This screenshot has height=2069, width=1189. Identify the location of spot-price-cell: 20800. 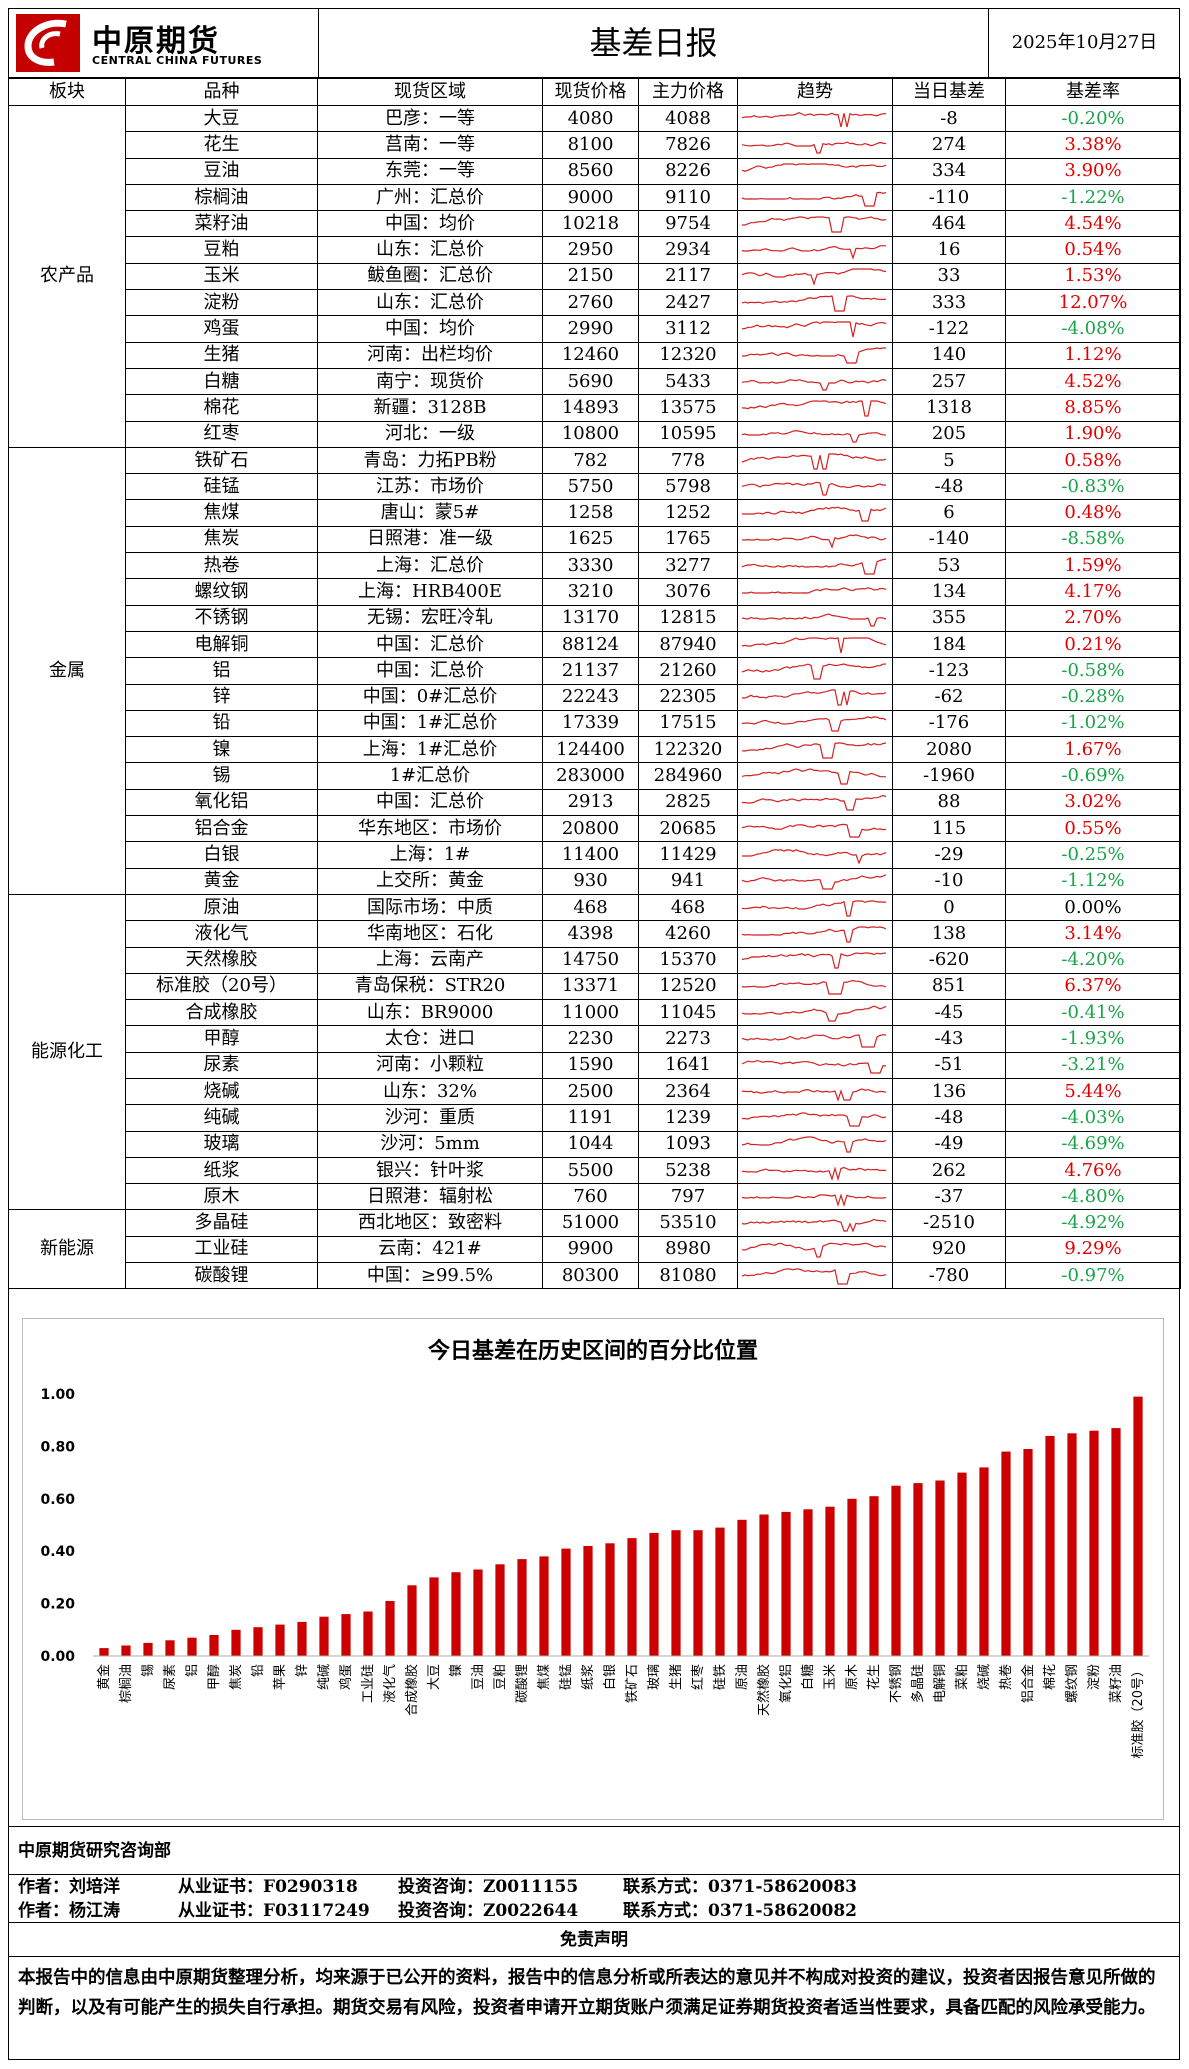
(590, 829).